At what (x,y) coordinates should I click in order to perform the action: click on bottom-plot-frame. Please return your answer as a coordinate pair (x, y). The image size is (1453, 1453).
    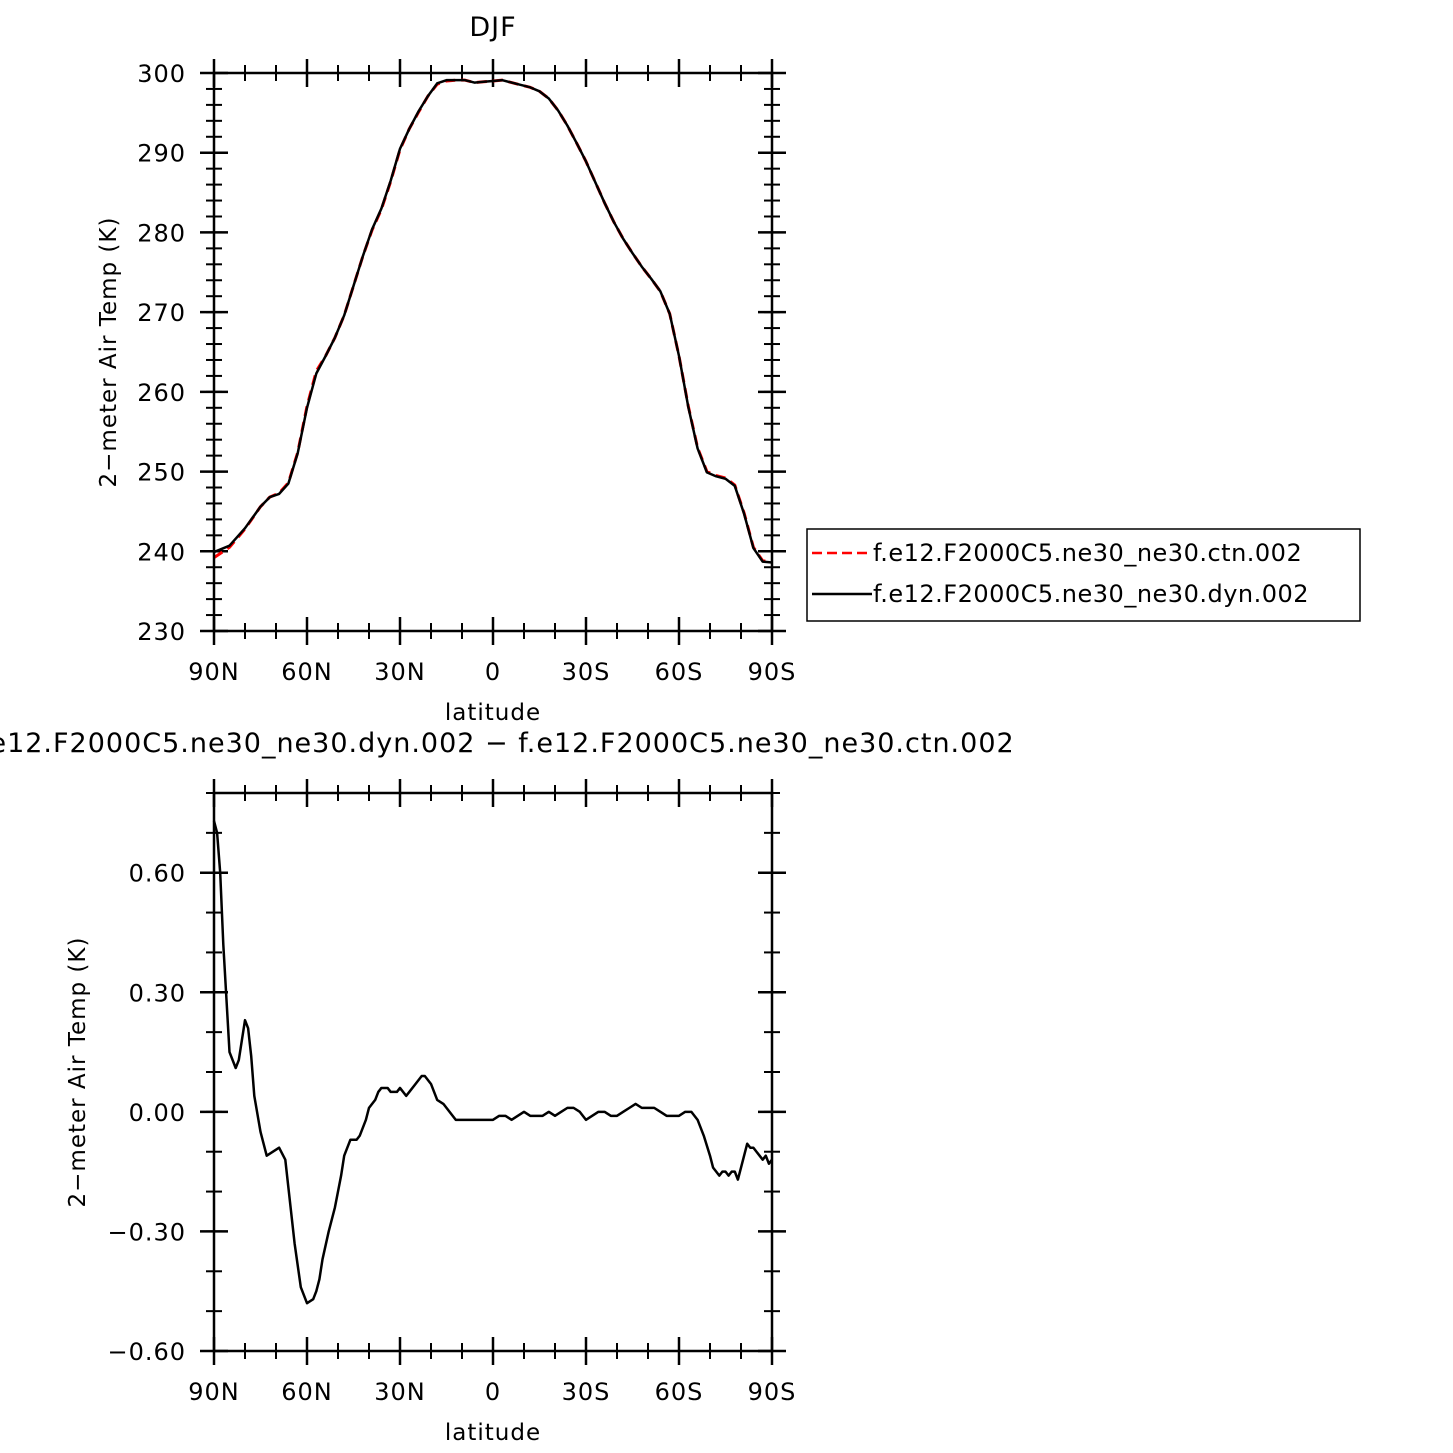
    Looking at the image, I should click on (493, 1072).